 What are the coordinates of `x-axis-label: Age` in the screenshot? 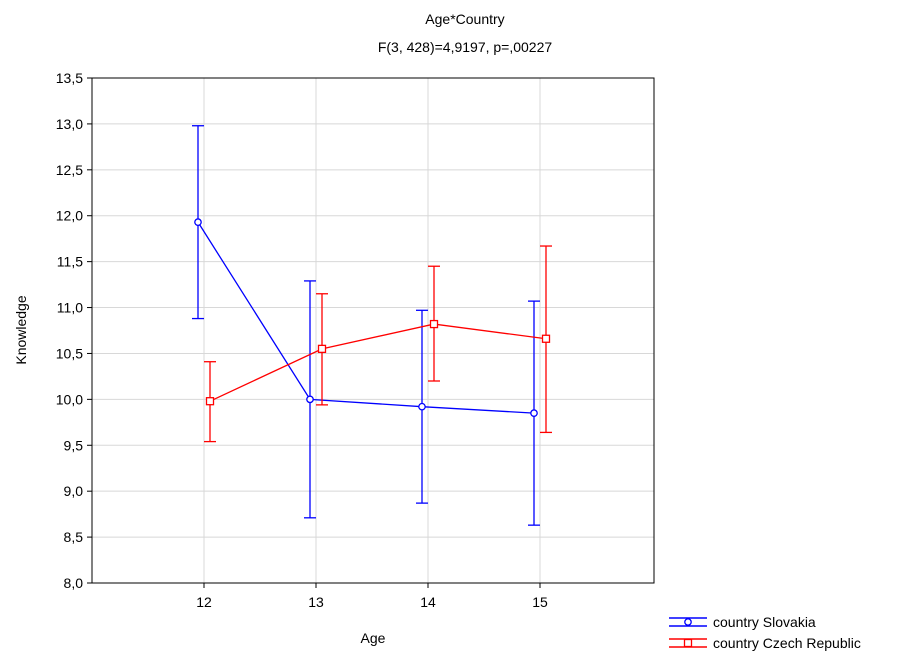 It's located at (373, 638).